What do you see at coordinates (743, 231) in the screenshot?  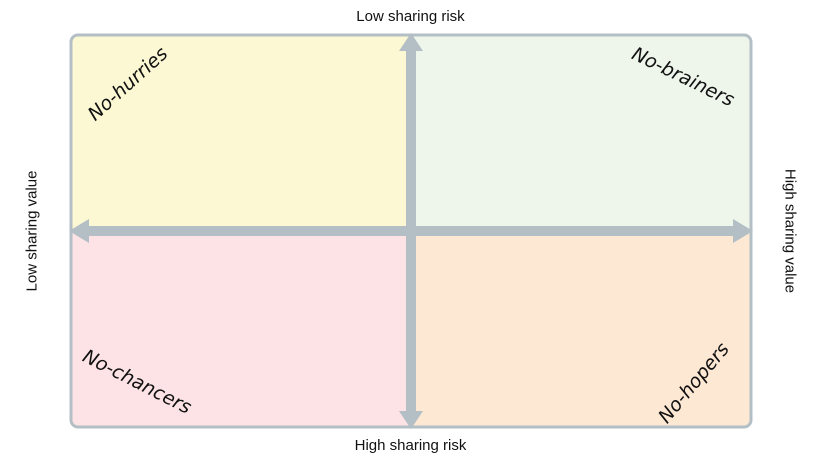 I see `arrow-right-icon` at bounding box center [743, 231].